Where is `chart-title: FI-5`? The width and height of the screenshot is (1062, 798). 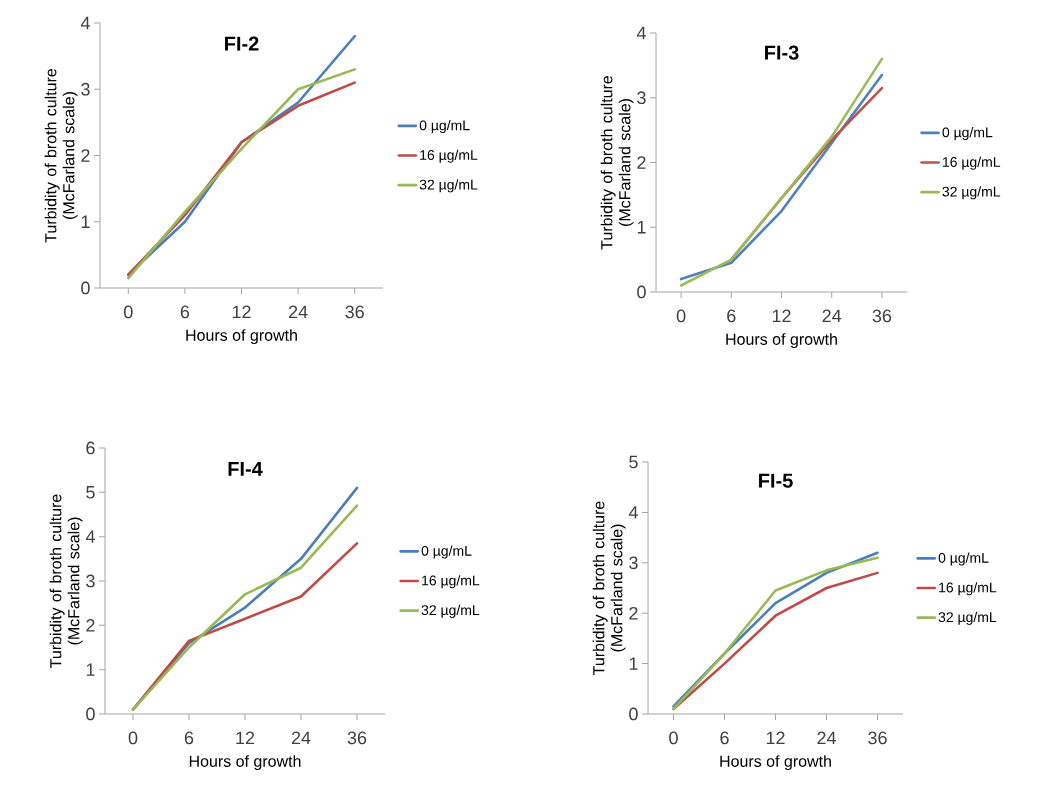
chart-title: FI-5 is located at coordinates (776, 480).